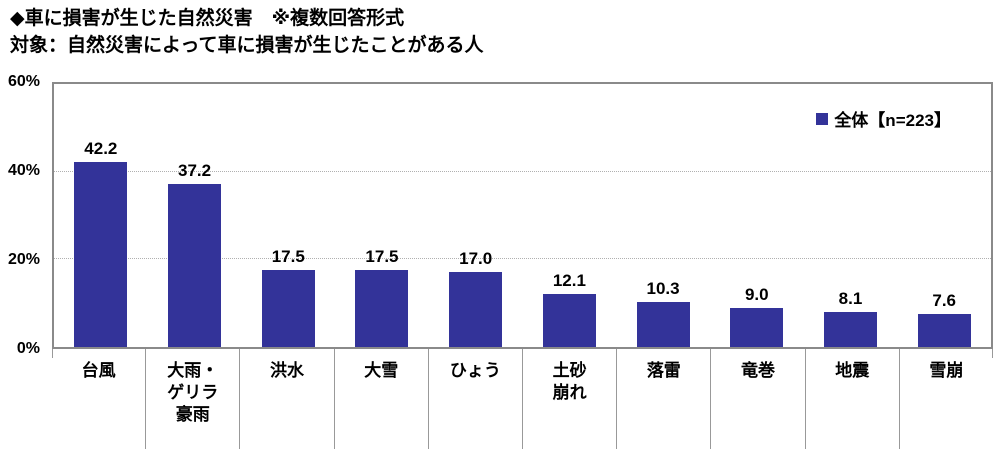 The image size is (1000, 452). Describe the element at coordinates (247, 45) in the screenshot. I see `chart-subtitle: 対象：自然災害によって車に損害が生じたことがある人` at that location.